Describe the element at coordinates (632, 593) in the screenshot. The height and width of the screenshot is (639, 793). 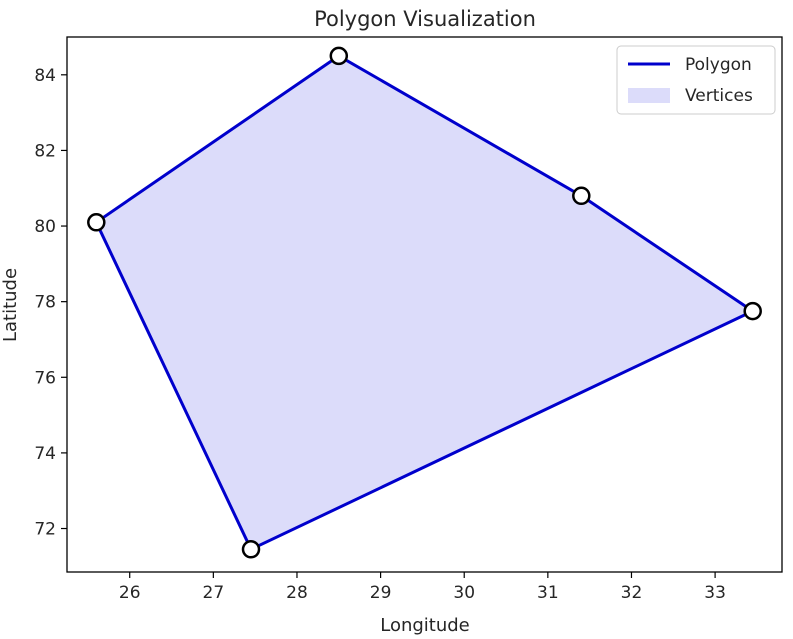
I see `x-tick-label: 32` at that location.